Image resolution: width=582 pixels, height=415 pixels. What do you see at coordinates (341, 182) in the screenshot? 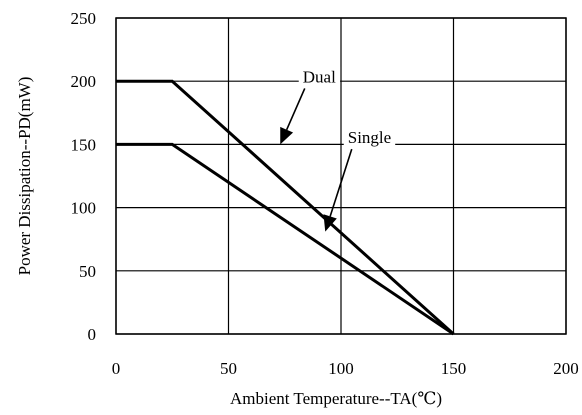
I see `annotation-arrow-line-single` at bounding box center [341, 182].